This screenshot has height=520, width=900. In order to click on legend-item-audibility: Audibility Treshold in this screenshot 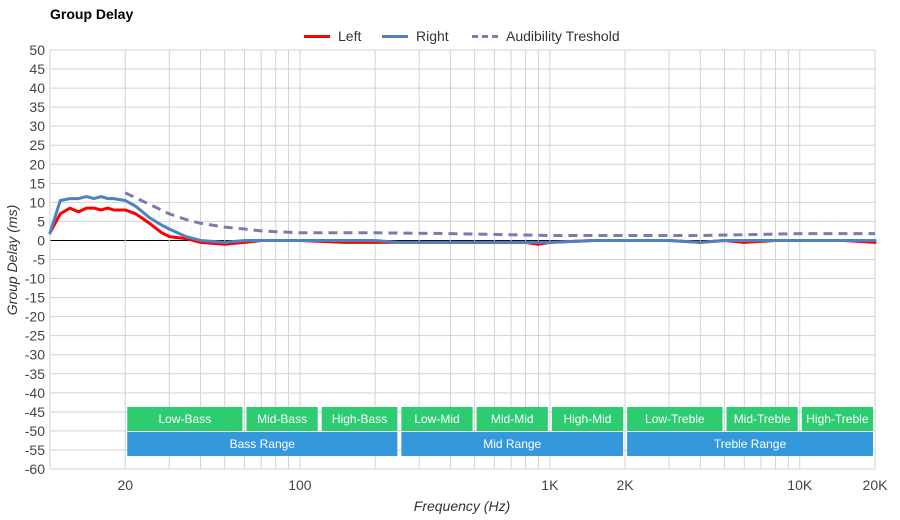, I will do `click(546, 36)`.